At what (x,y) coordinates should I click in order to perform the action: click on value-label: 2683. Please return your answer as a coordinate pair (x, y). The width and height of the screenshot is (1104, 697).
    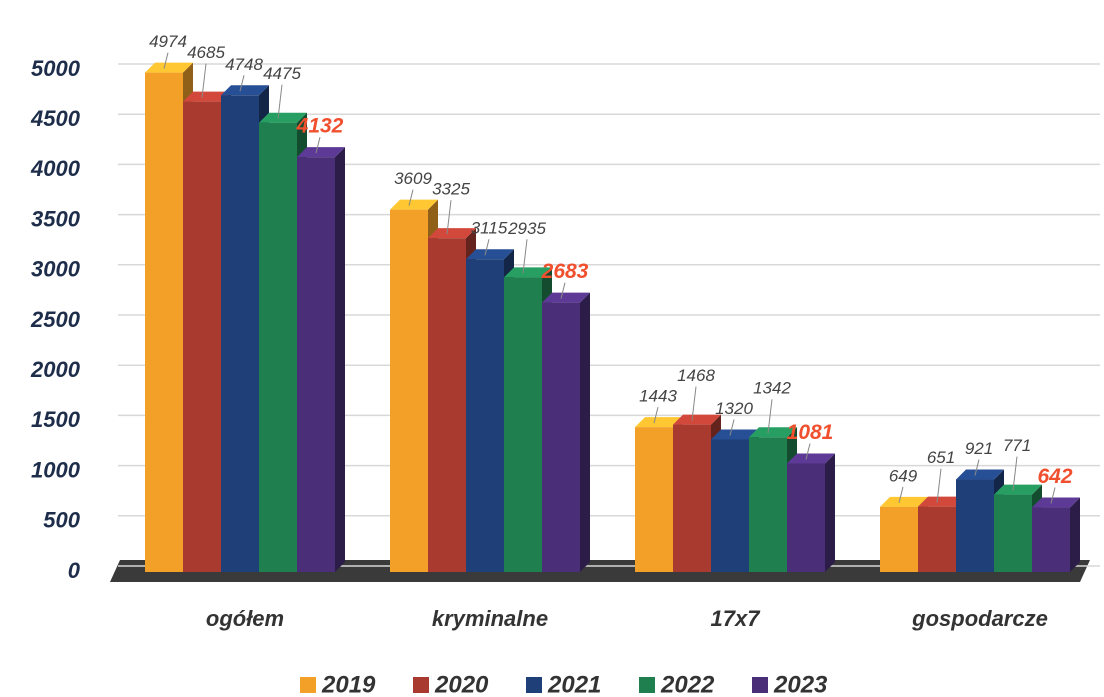
    Looking at the image, I should click on (565, 271).